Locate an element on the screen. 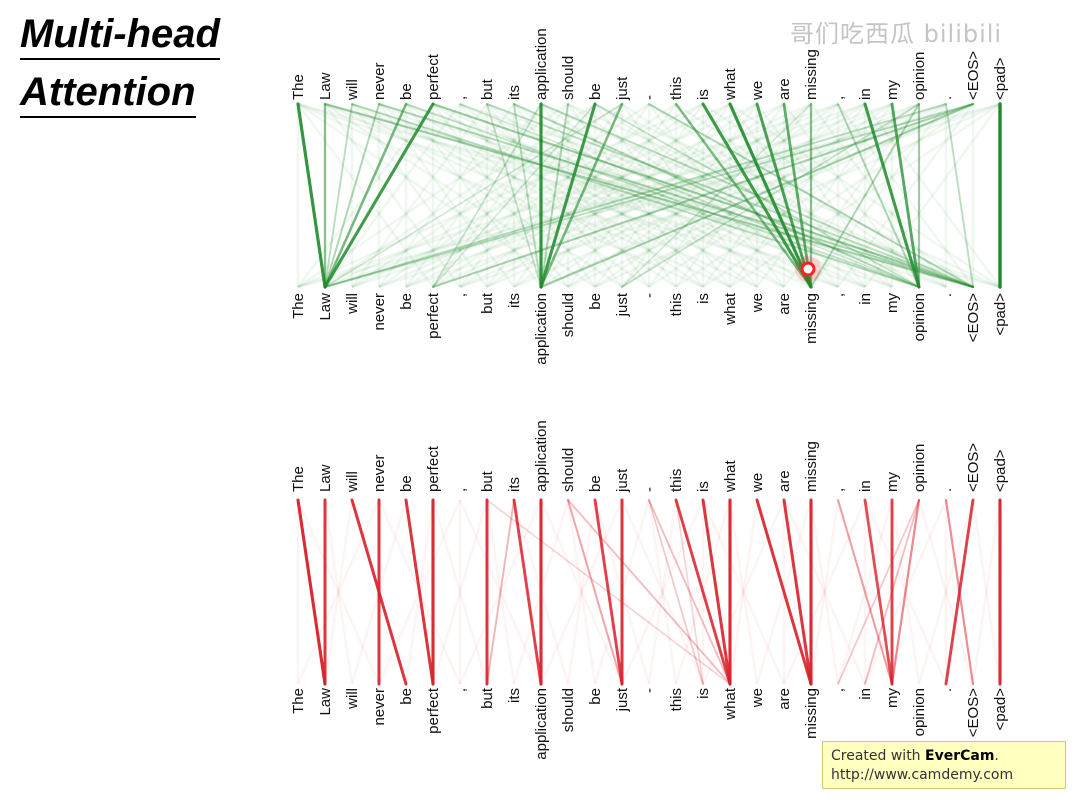 The image size is (1076, 801). evercam-url: http://www.camdemy.com is located at coordinates (922, 775).